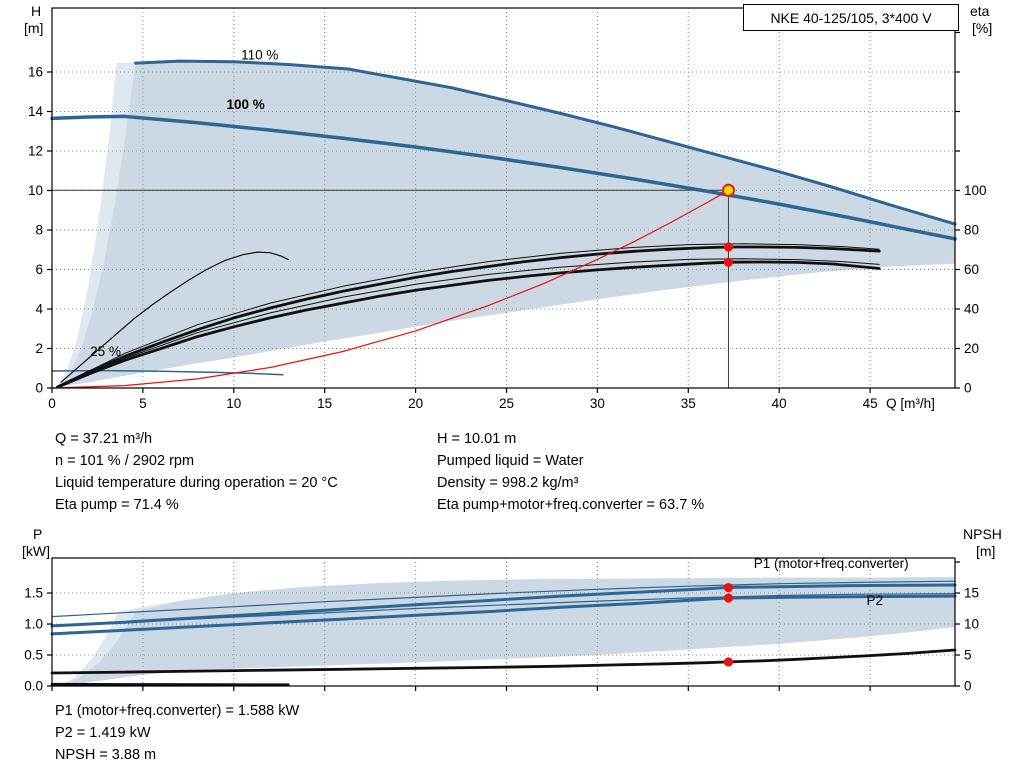 This screenshot has width=1024, height=781. What do you see at coordinates (33, 686) in the screenshot?
I see `y-tick-label: 0.0` at bounding box center [33, 686].